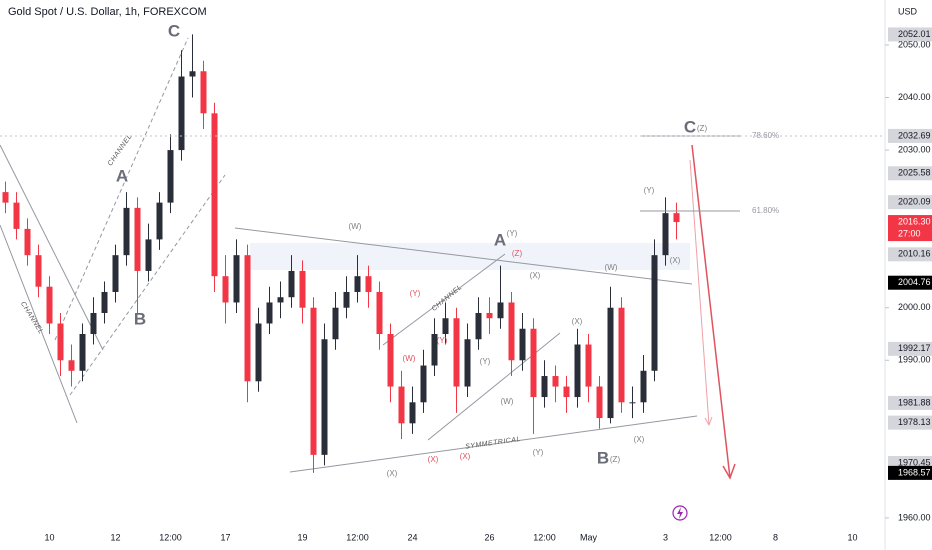 This screenshot has height=550, width=932. What do you see at coordinates (914, 307) in the screenshot?
I see `y-tick-label: 2000.00` at bounding box center [914, 307].